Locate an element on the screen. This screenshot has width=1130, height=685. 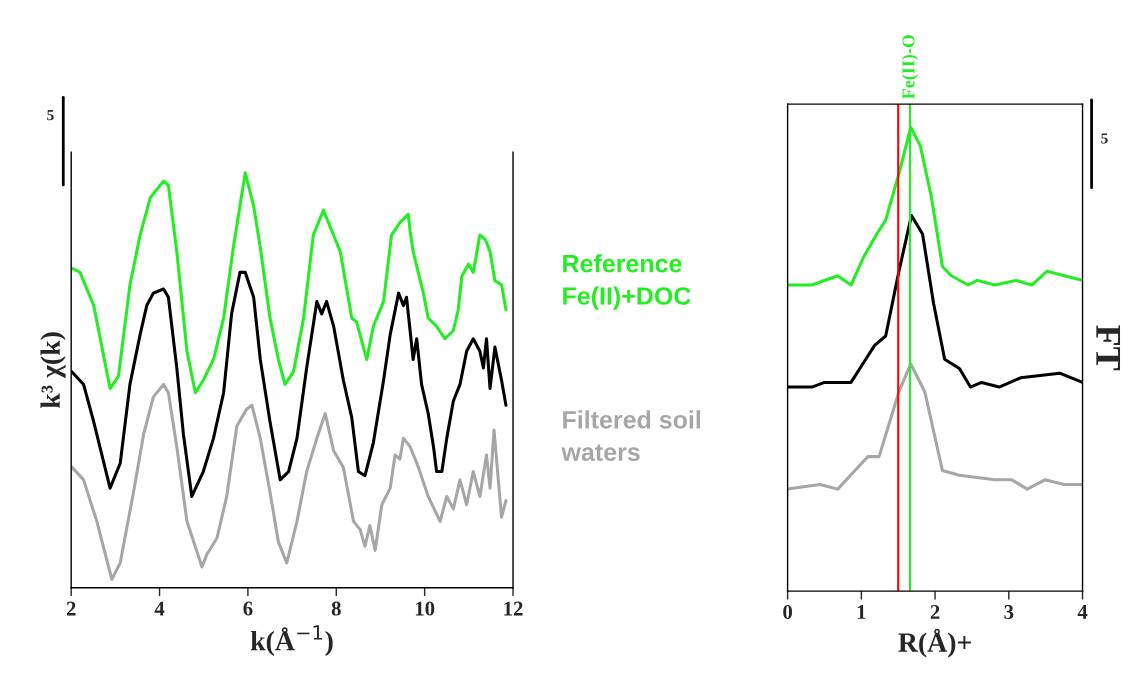
x-tick-label: 0 is located at coordinates (788, 612).